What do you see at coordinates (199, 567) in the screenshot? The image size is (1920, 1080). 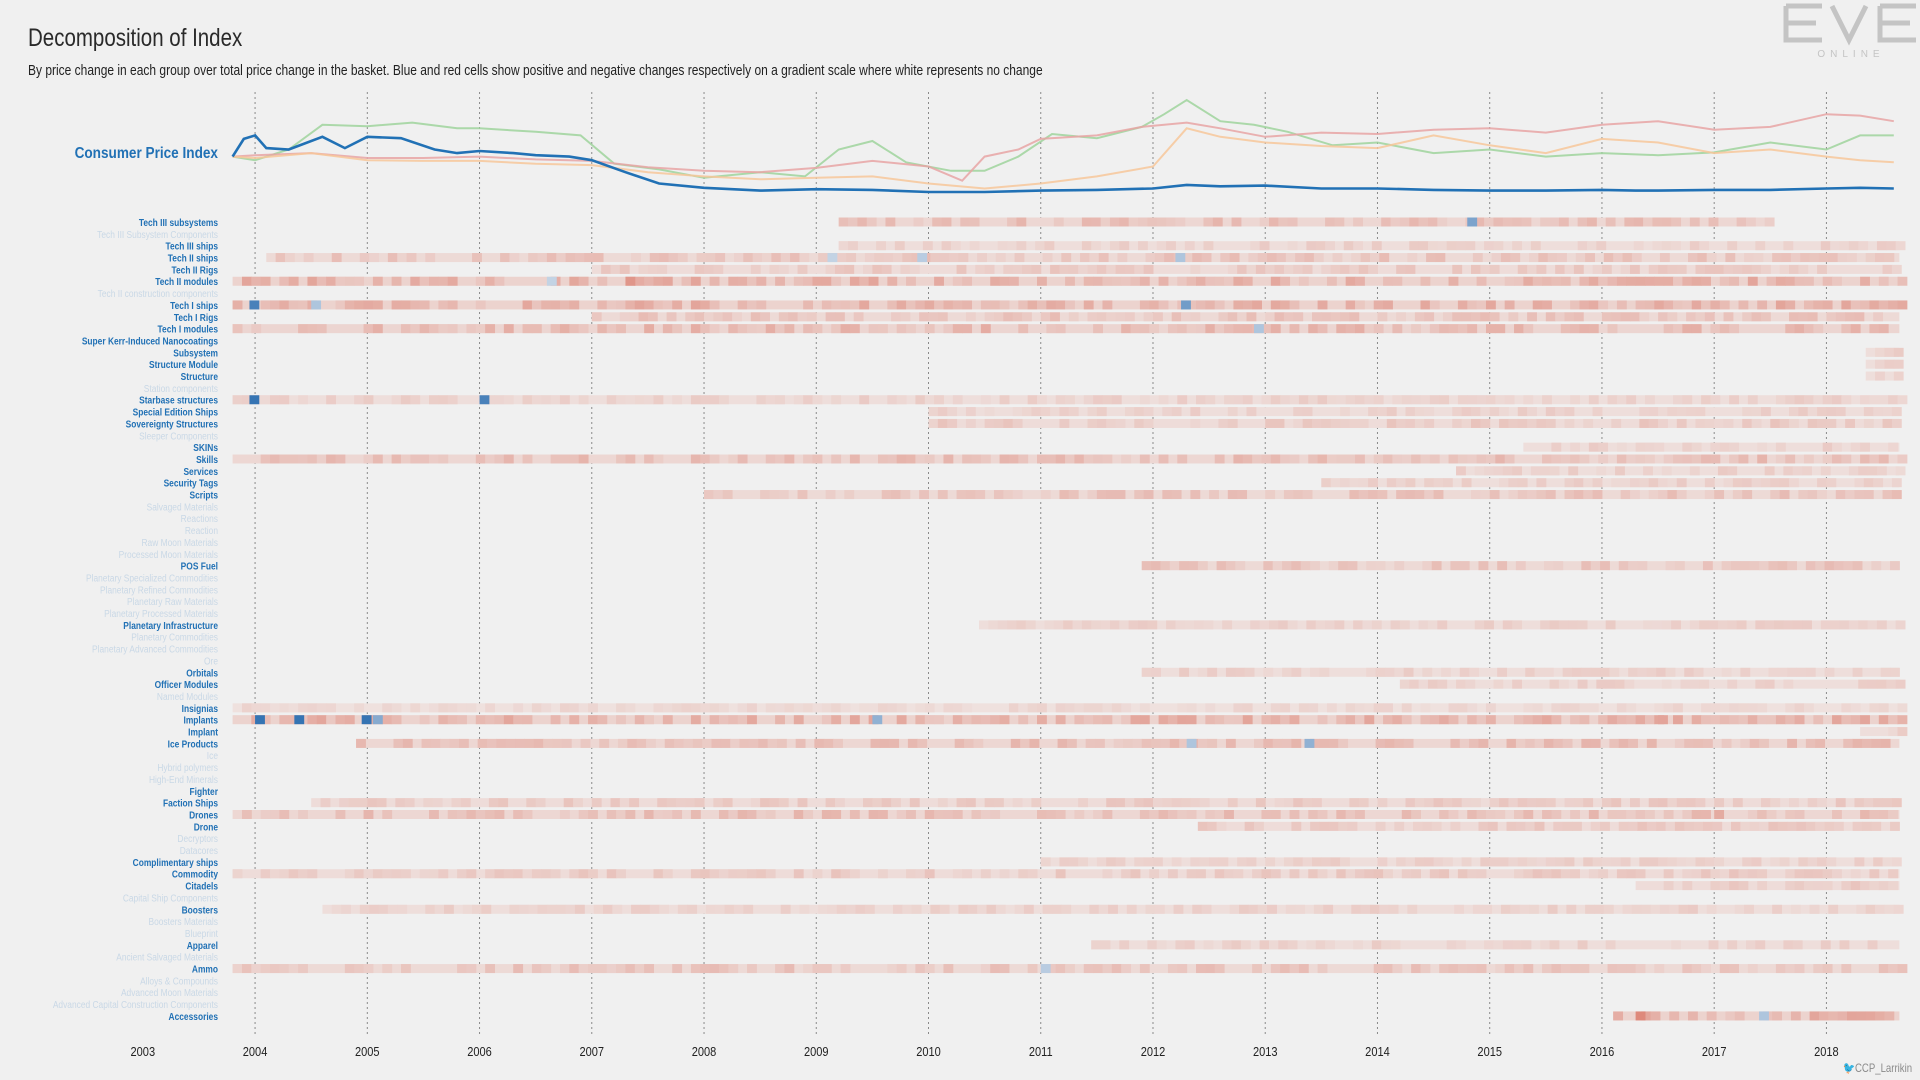 I see `row-label: POS Fuel` at bounding box center [199, 567].